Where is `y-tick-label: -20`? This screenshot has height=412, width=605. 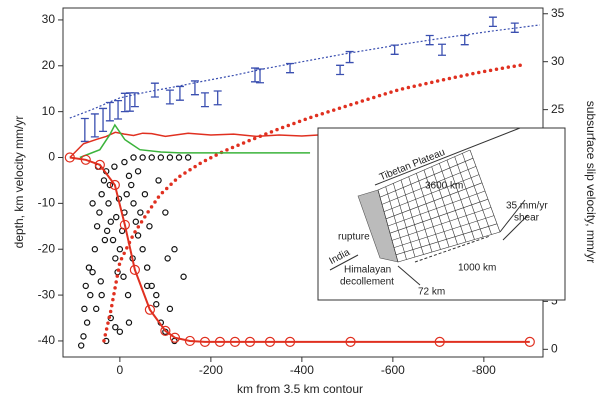
y-tick-label: -20 is located at coordinates (47, 248).